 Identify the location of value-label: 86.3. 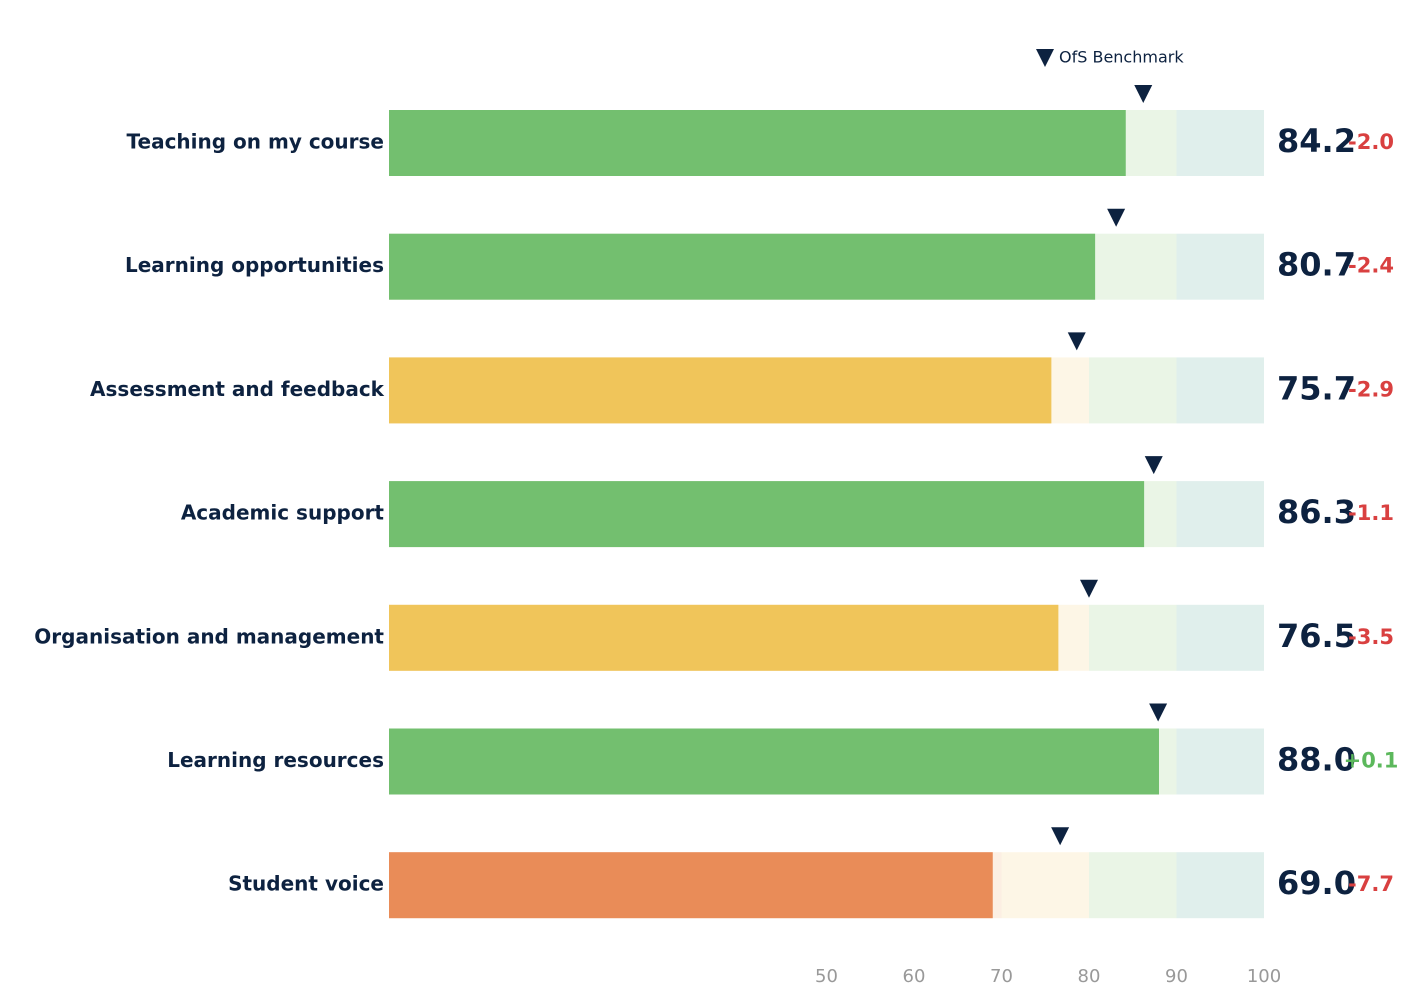
(1316, 512).